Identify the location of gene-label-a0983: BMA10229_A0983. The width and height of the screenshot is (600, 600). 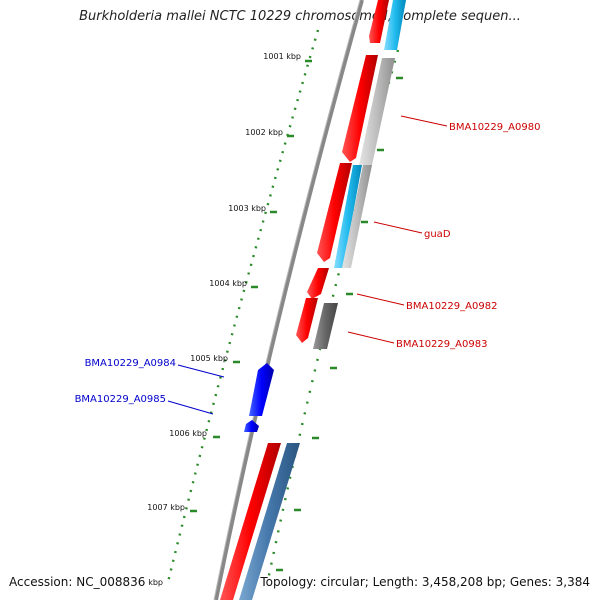
(441, 344).